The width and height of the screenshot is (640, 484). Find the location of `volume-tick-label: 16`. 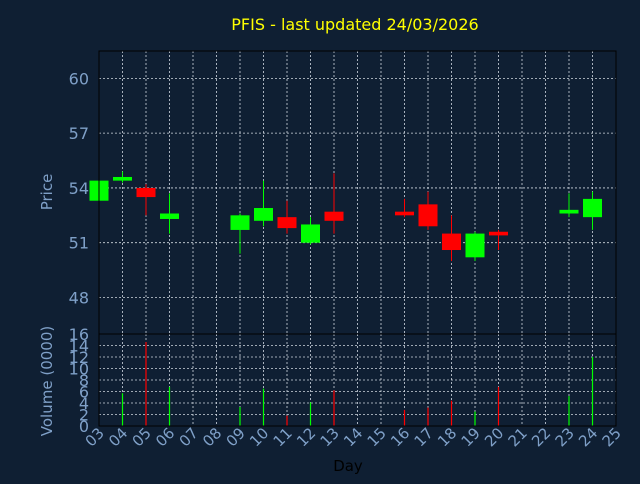

volume-tick-label: 16 is located at coordinates (79, 334).